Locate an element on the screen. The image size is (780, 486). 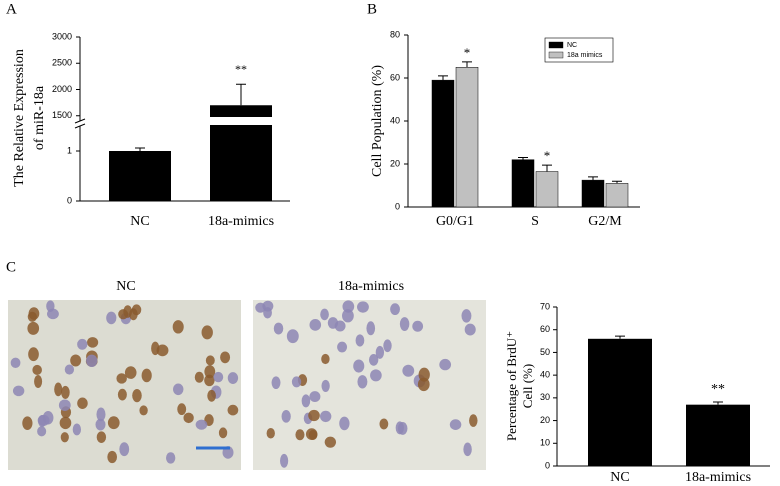
y-tick-label: 2000 is located at coordinates (62, 89).